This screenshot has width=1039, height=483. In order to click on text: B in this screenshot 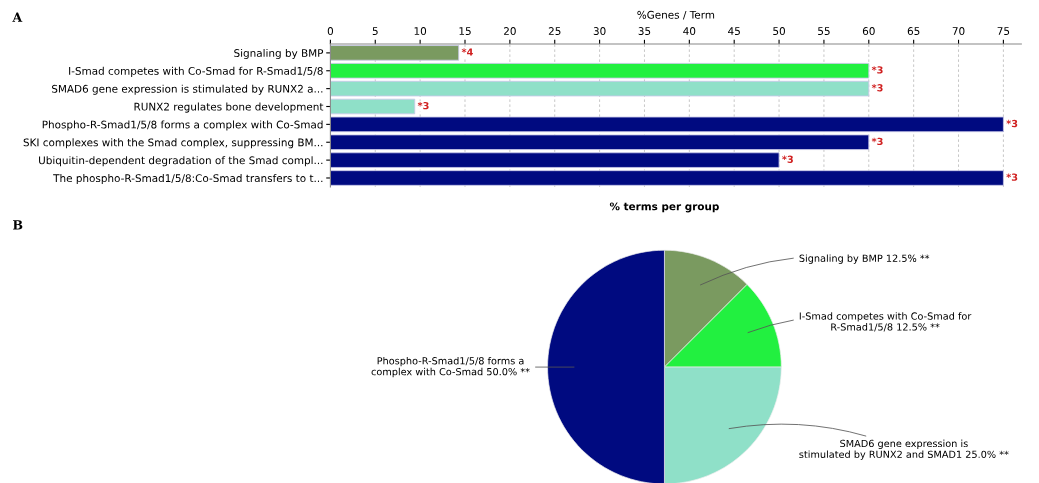, I will do `click(18, 225)`.